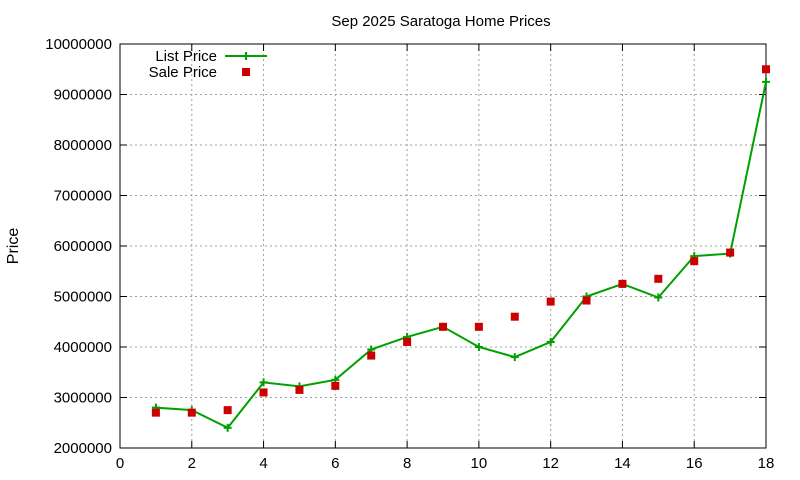 The height and width of the screenshot is (480, 800). I want to click on y-tick-label: 6000000, so click(83, 246).